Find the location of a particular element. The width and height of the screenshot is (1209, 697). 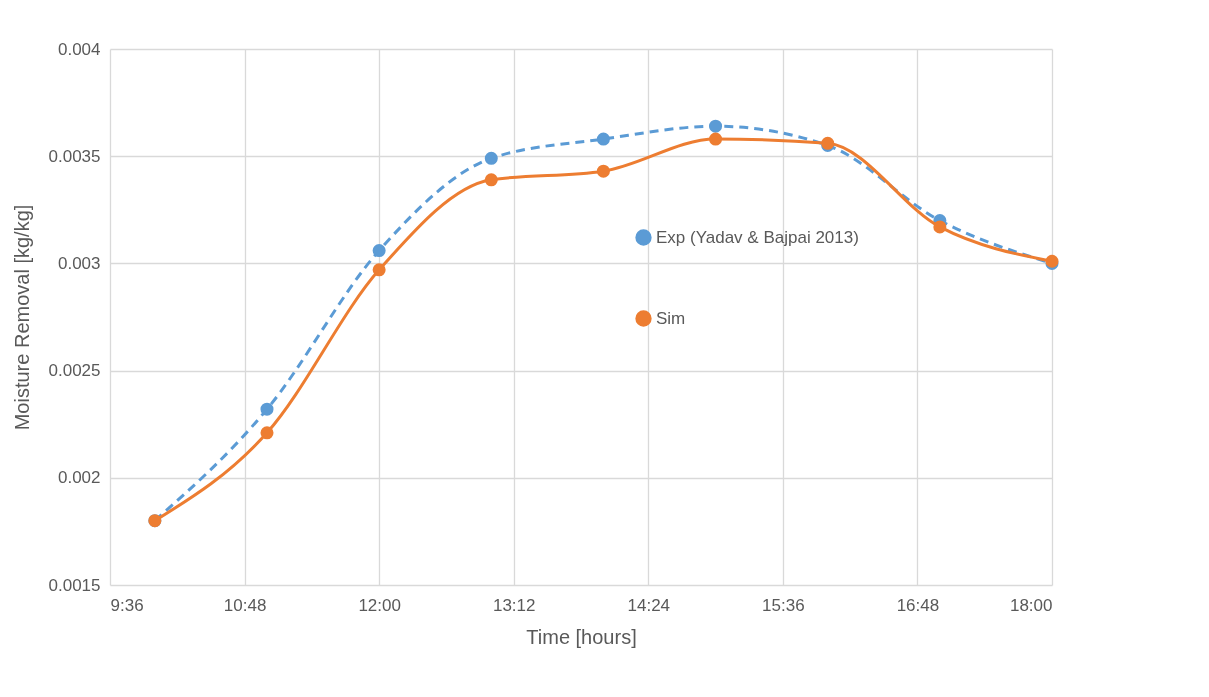

y-tick-label: 0.002 is located at coordinates (79, 478).